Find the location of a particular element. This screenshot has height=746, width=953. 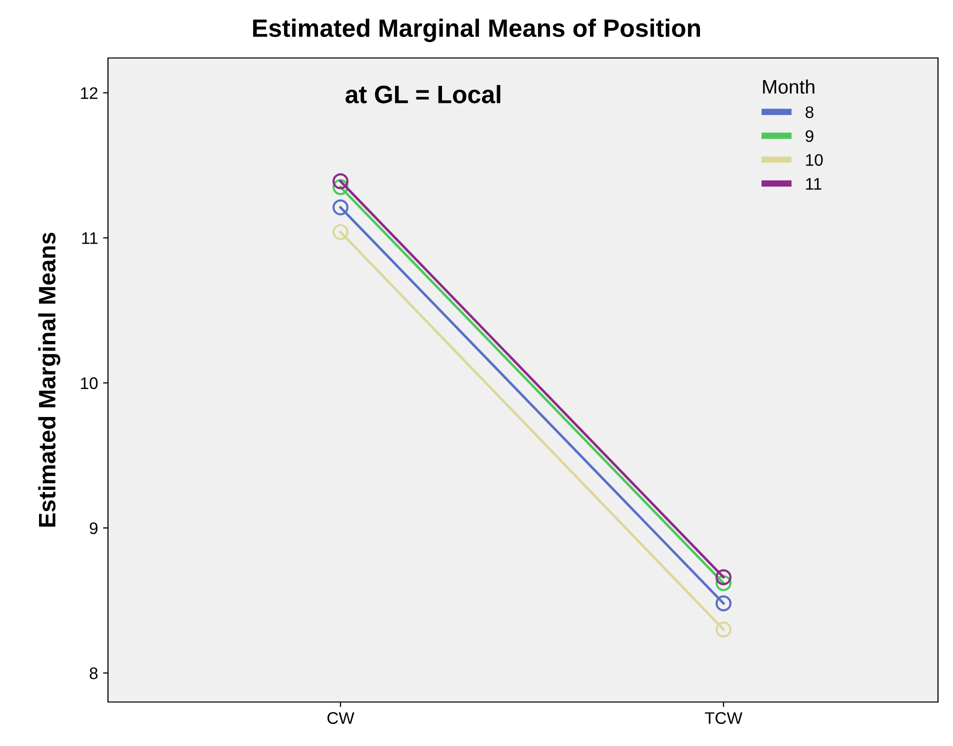

legend-label: 8 is located at coordinates (810, 112).